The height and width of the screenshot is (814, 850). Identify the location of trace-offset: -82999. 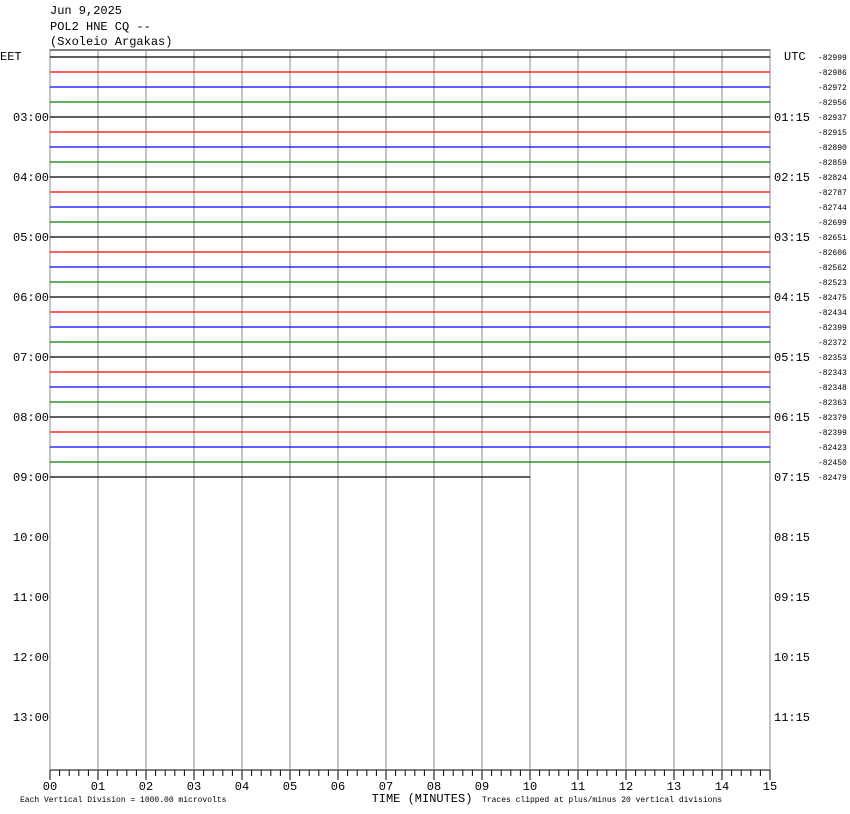
(832, 58).